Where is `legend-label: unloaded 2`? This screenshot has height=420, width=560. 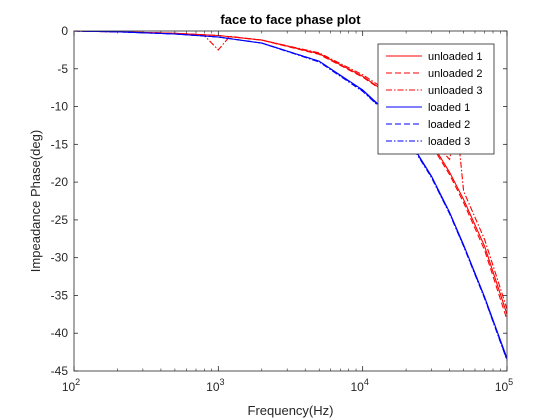
legend-label: unloaded 2 is located at coordinates (455, 74).